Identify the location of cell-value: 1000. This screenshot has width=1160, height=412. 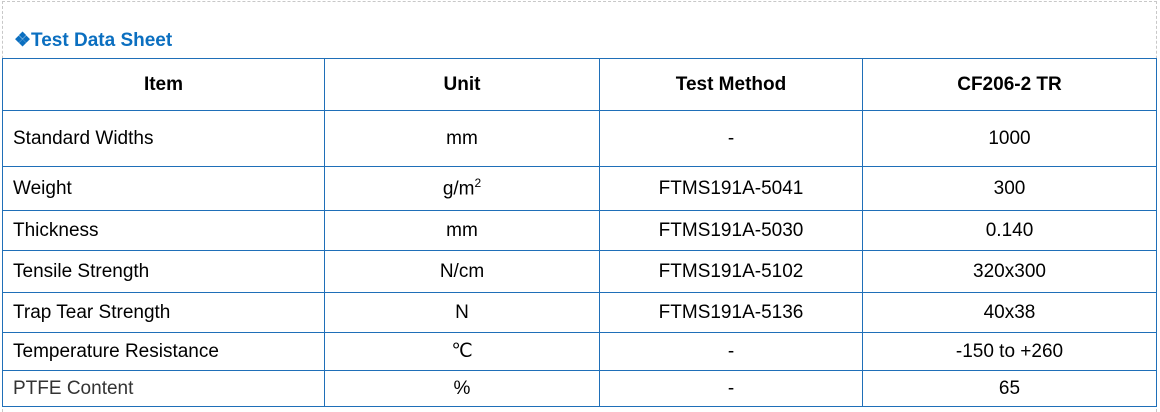
(1009, 138).